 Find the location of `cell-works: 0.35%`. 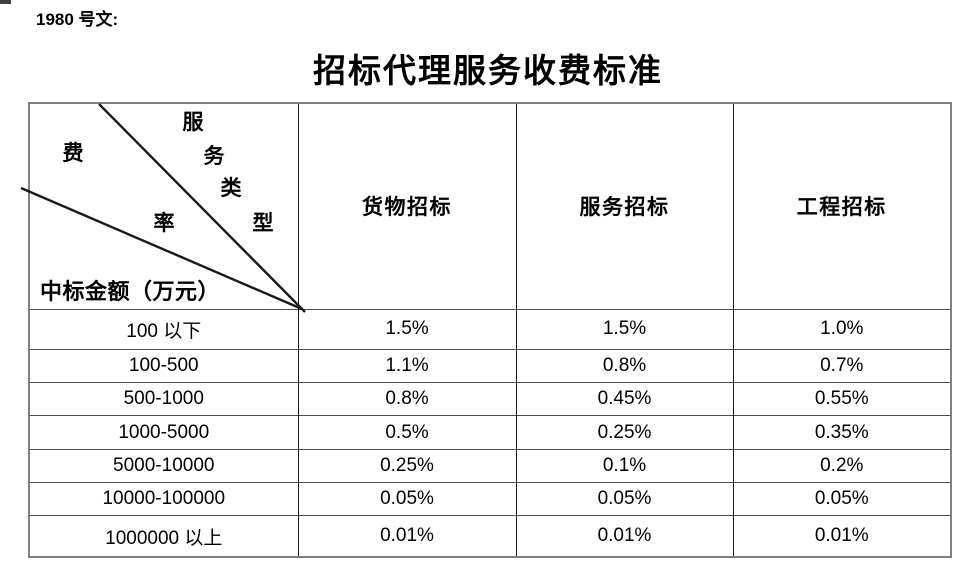

cell-works: 0.35% is located at coordinates (841, 432).